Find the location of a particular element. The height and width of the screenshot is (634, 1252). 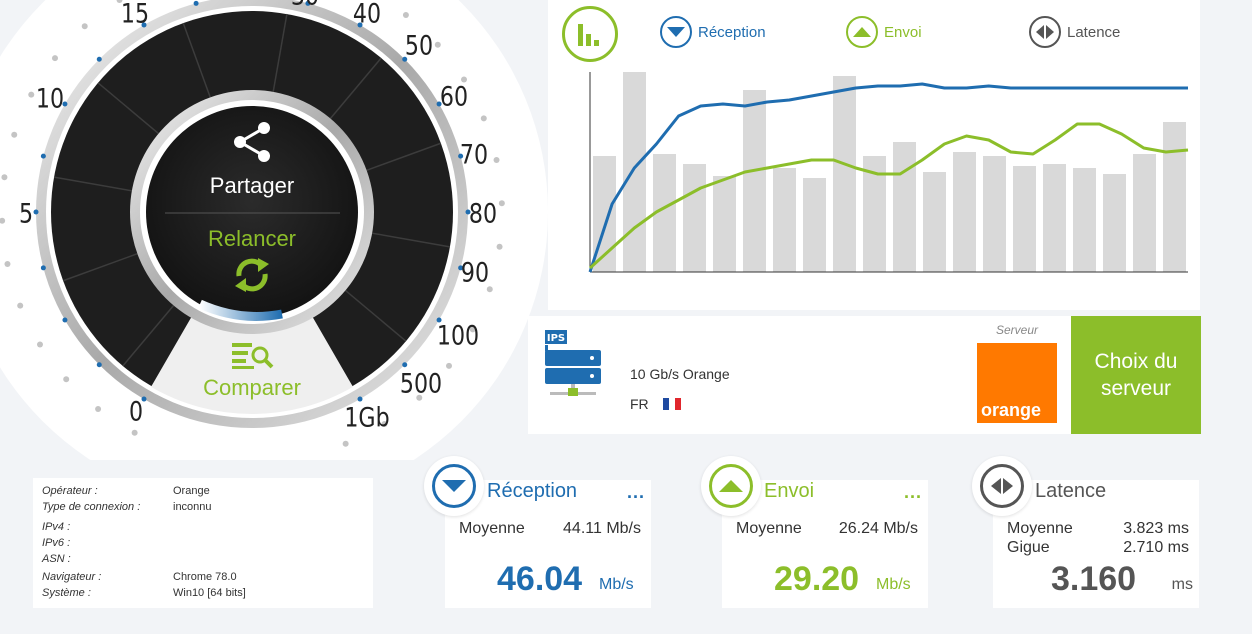

download-title: Réception is located at coordinates (532, 491).